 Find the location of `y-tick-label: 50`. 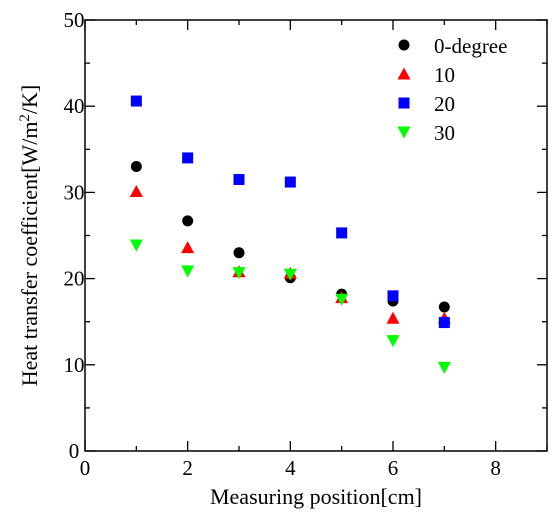

y-tick-label: 50 is located at coordinates (74, 20).